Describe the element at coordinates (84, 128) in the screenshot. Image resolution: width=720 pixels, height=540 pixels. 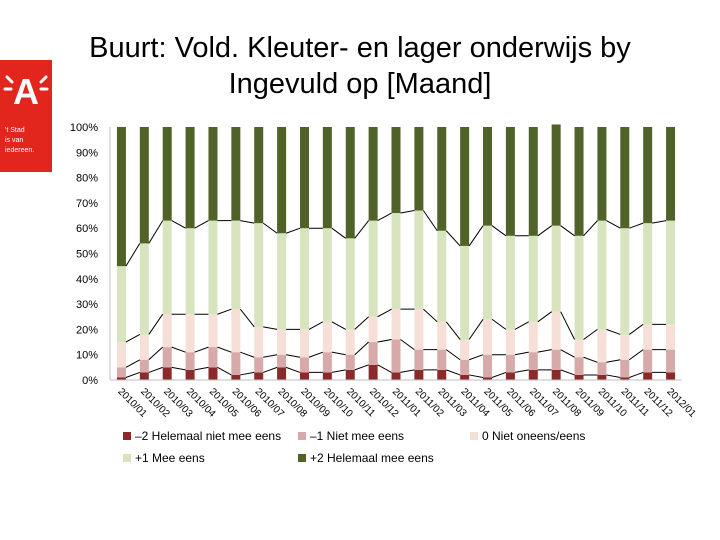
I see `y-tick-label: 100%` at that location.